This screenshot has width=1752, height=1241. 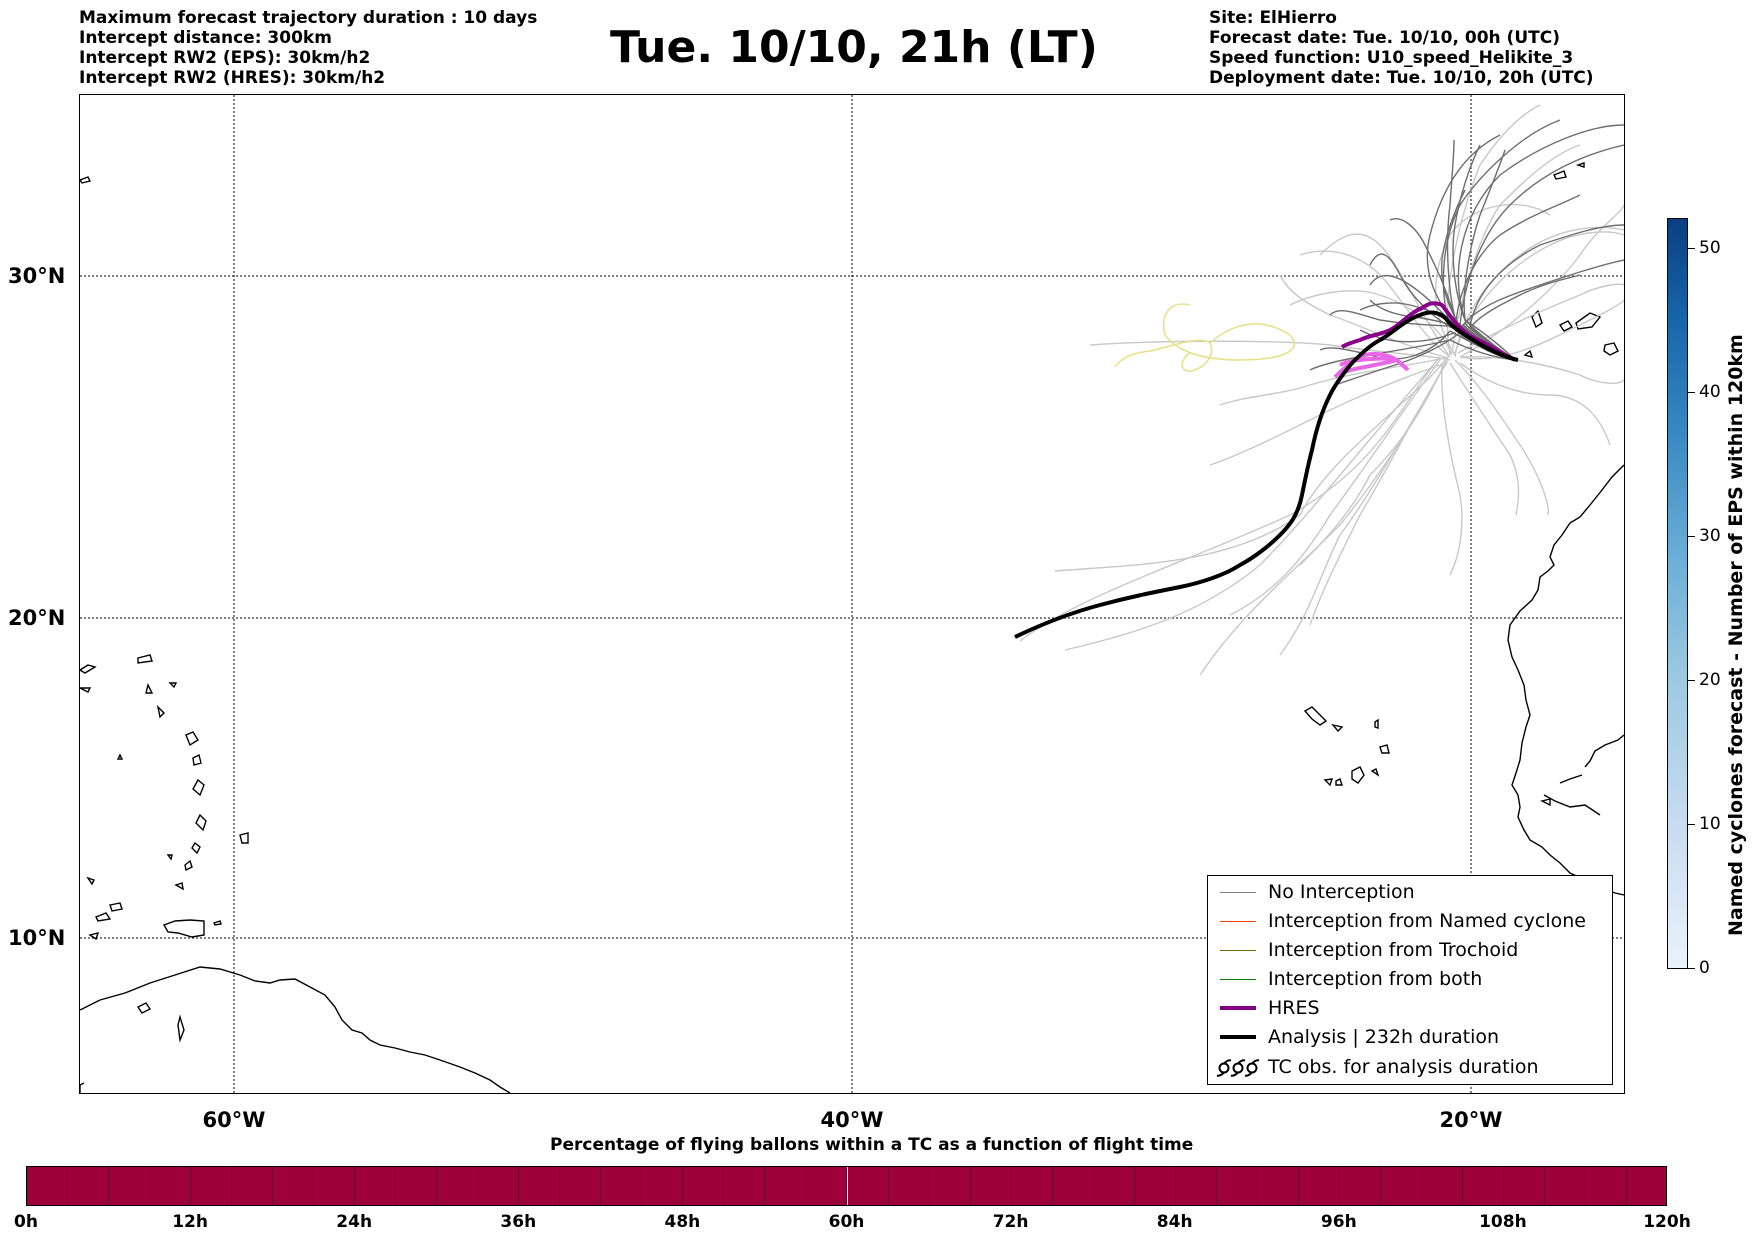 I want to click on percentage-bar, so click(x=846, y=1186).